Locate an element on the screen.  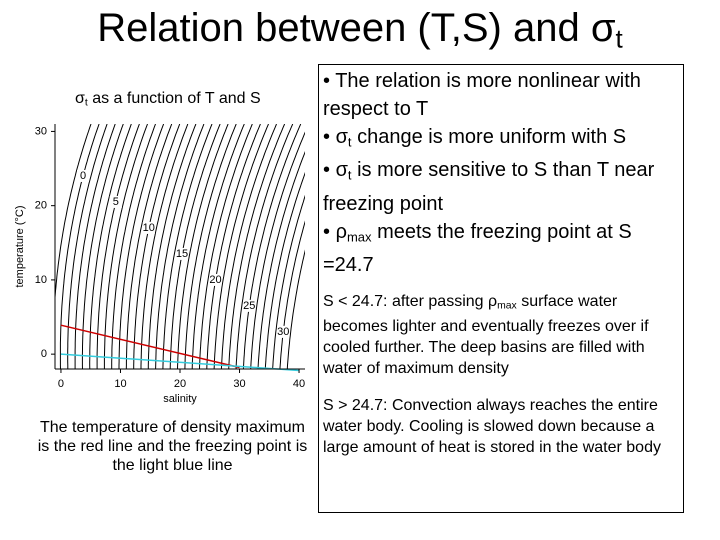
text-run: Relation between (T,S) and is located at coordinates (344, 28).